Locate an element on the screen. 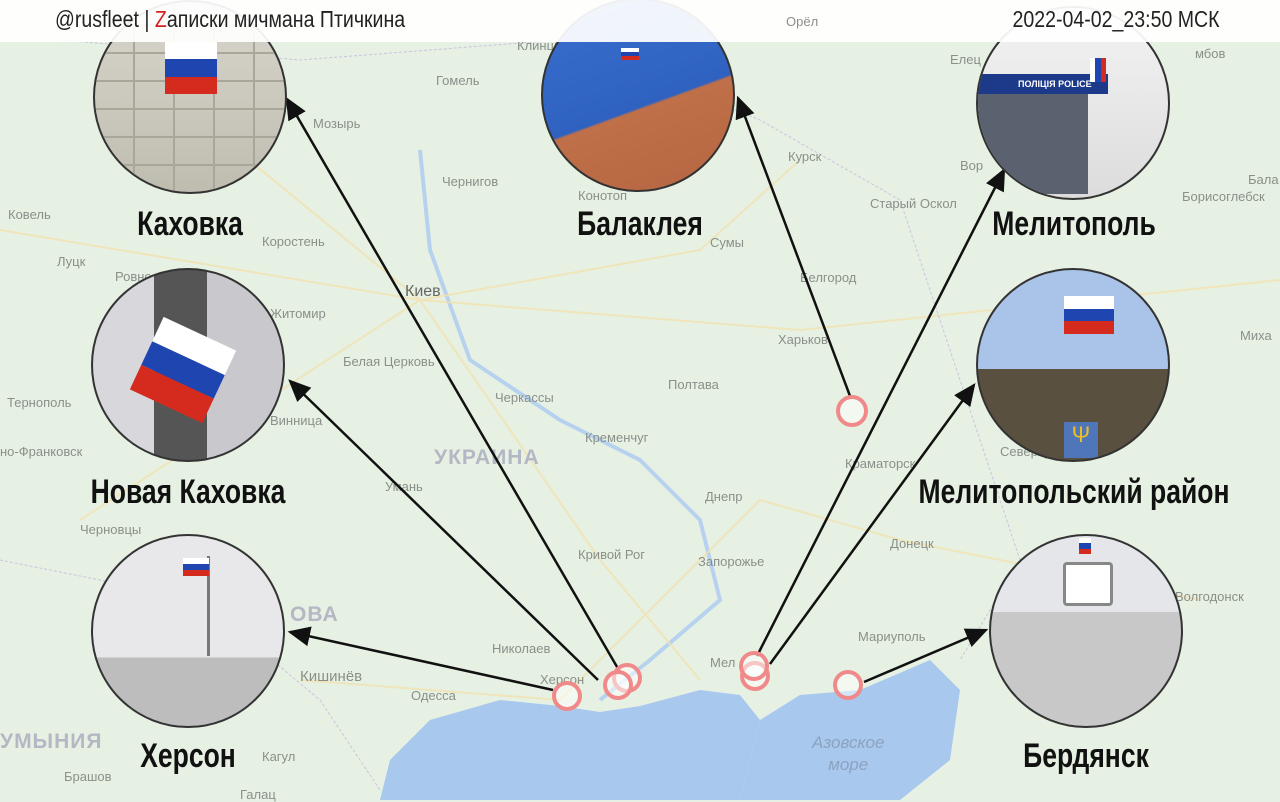  city-label: Мозырь is located at coordinates (337, 123).